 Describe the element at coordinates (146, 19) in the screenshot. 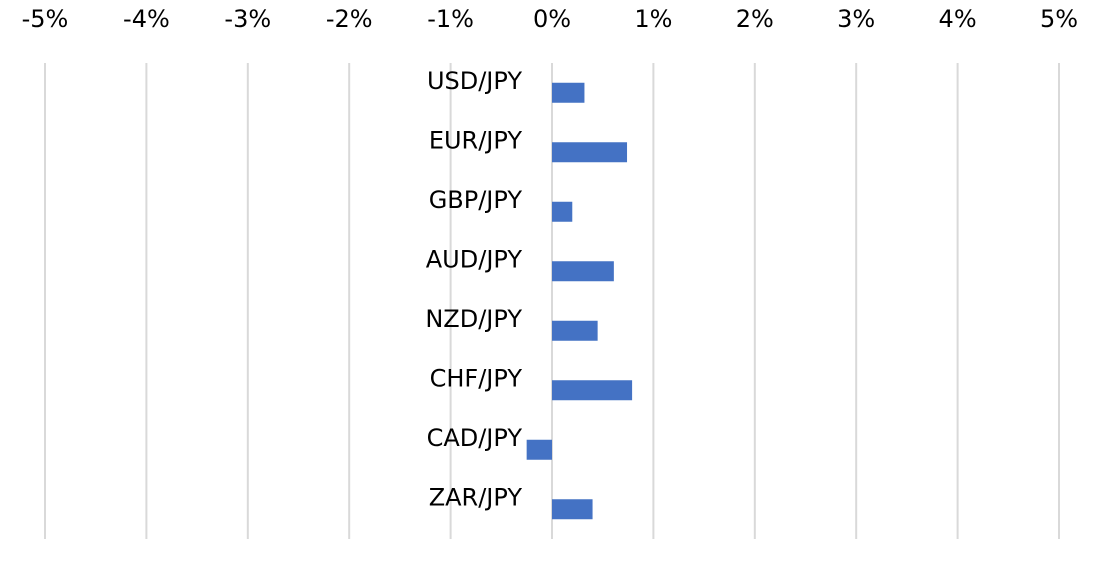

I see `x-tick-label: -4%` at that location.